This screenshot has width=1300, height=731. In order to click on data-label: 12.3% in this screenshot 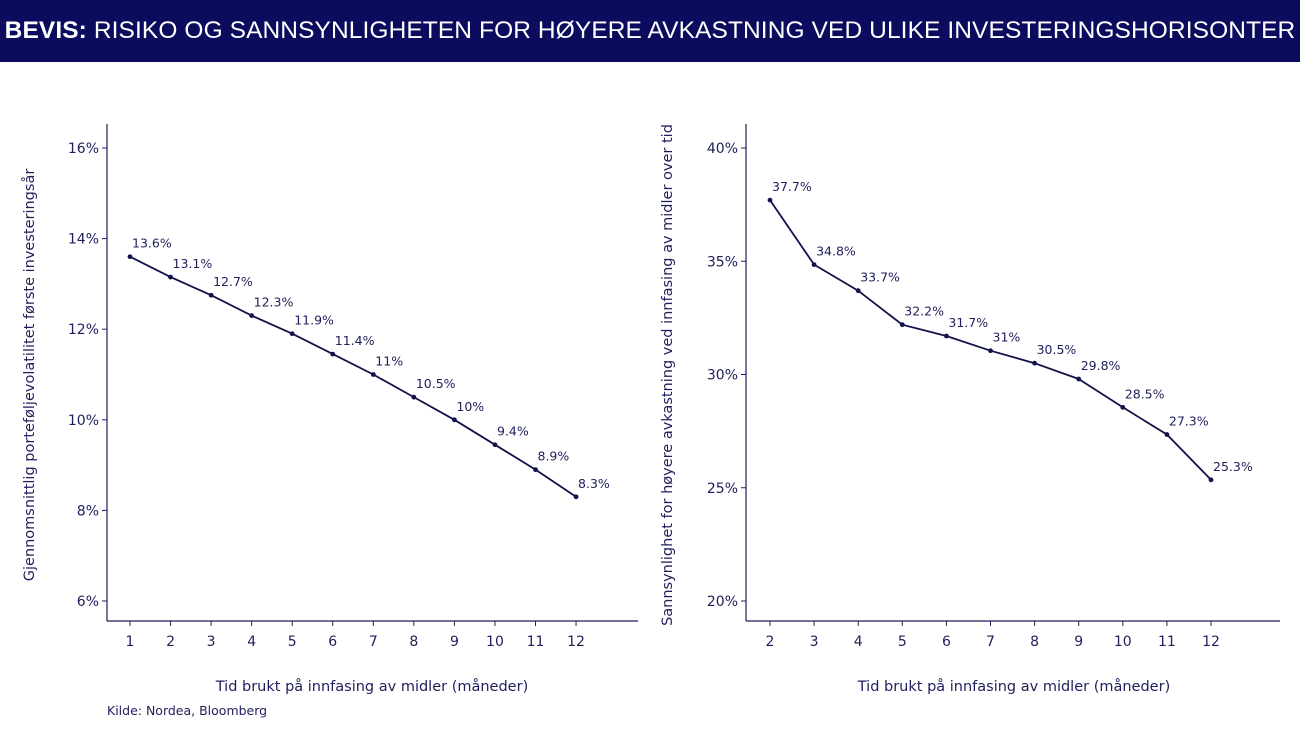, I will do `click(274, 302)`.